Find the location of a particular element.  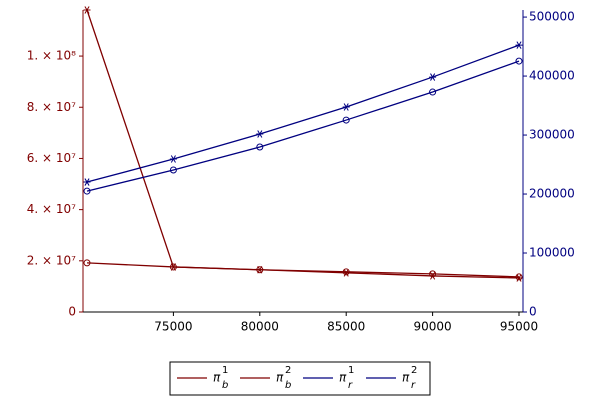

legend-box is located at coordinates (300, 378).